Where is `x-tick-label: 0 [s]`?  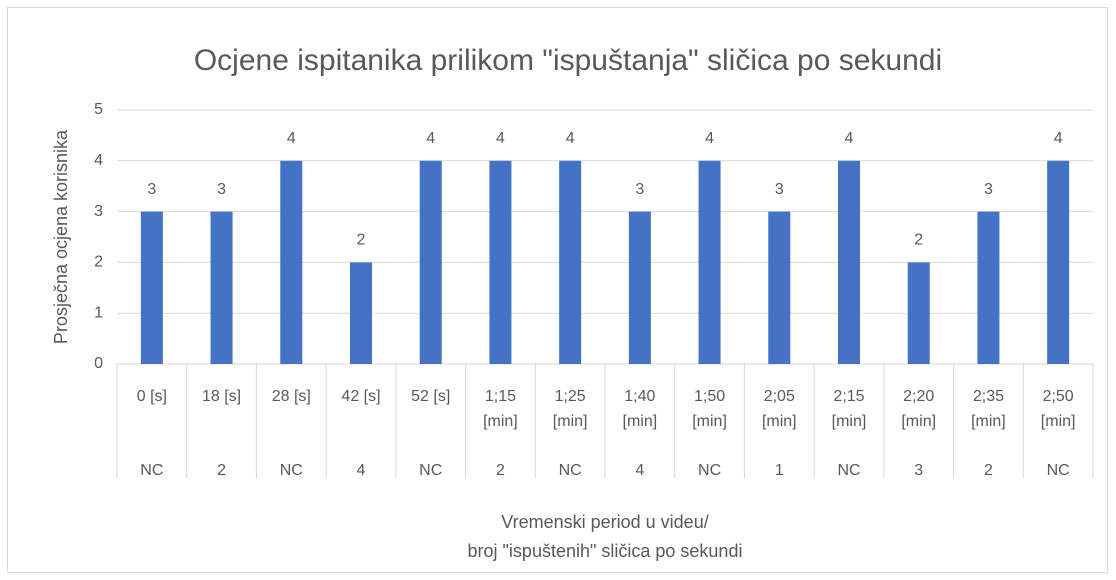 x-tick-label: 0 [s] is located at coordinates (151, 396).